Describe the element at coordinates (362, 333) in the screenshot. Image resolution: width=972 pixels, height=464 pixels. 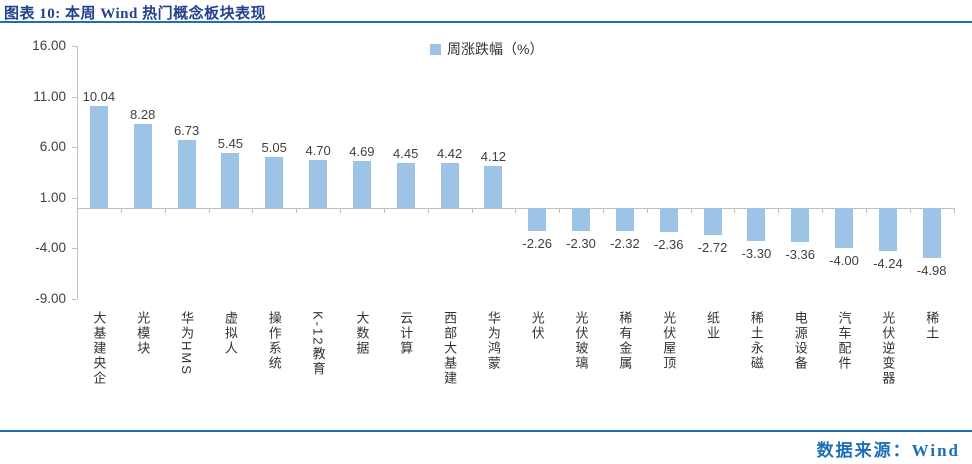
I see `category-label: 大数据` at that location.